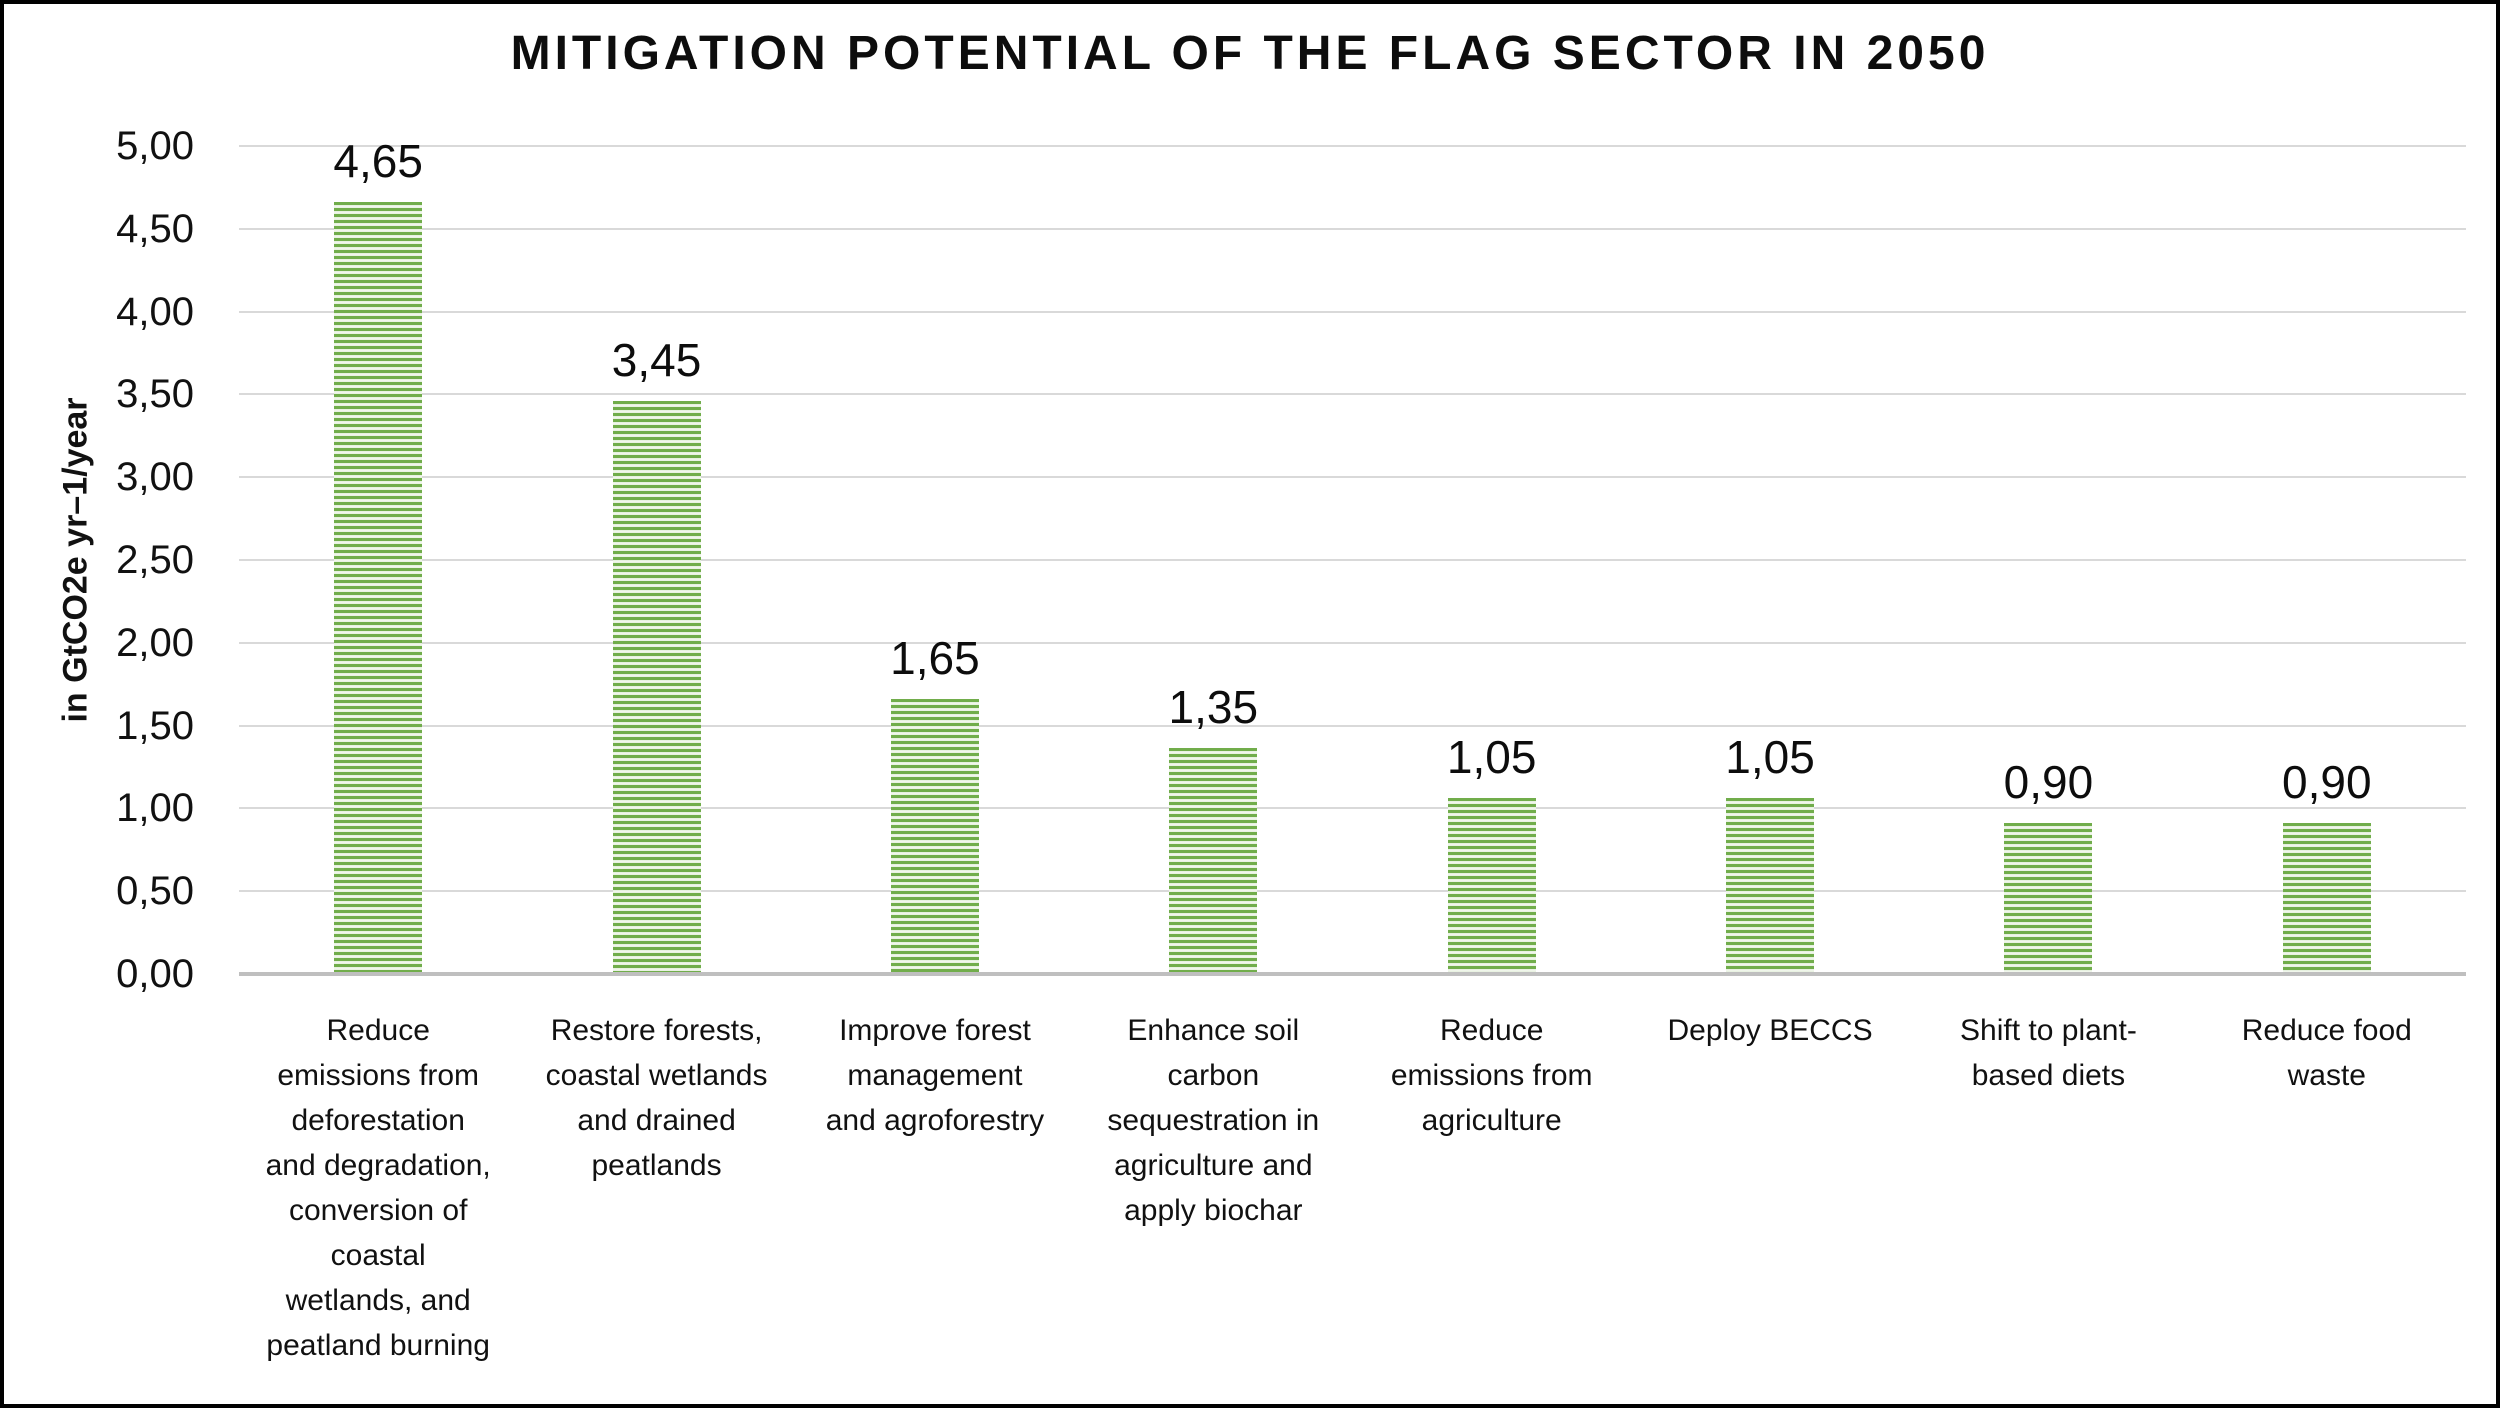 This screenshot has width=2500, height=1408. Describe the element at coordinates (155, 891) in the screenshot. I see `y-tick-label: 0,50` at that location.